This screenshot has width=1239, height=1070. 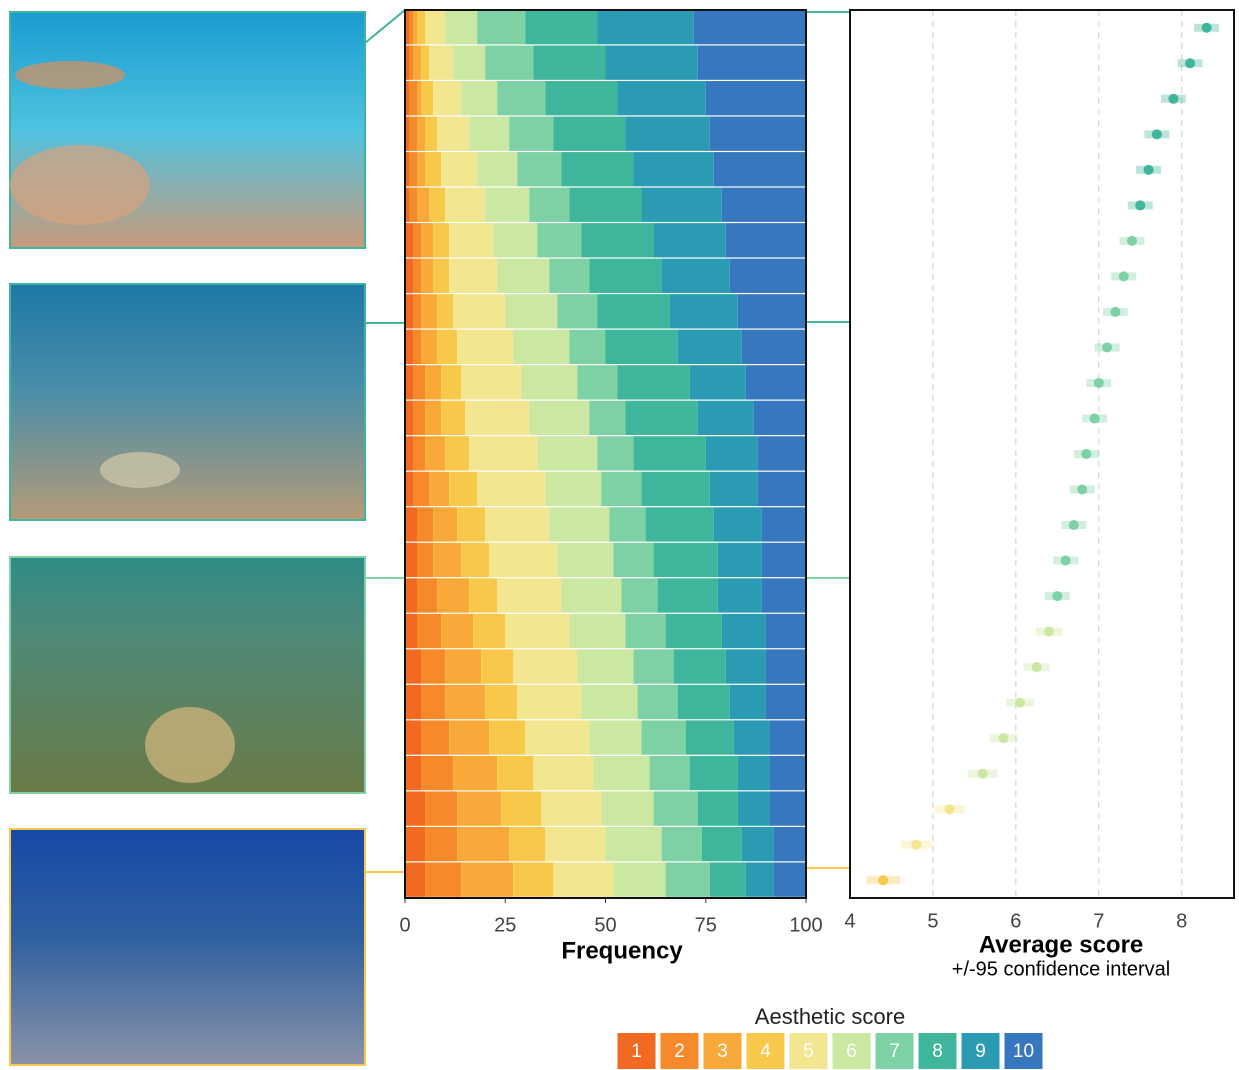 What do you see at coordinates (505, 925) in the screenshot?
I see `x-tick-label: 25` at bounding box center [505, 925].